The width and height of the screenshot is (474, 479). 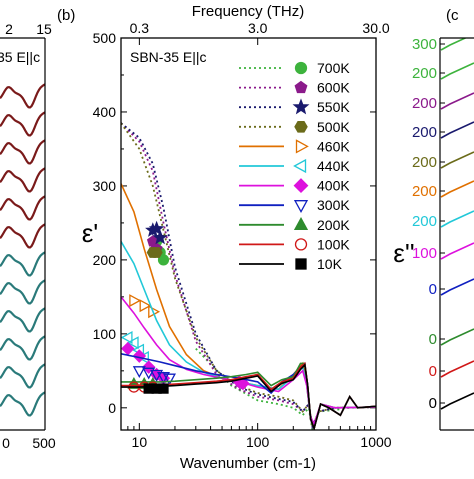 What do you see at coordinates (333, 244) in the screenshot?
I see `legend-100k-label: 100K` at bounding box center [333, 244].